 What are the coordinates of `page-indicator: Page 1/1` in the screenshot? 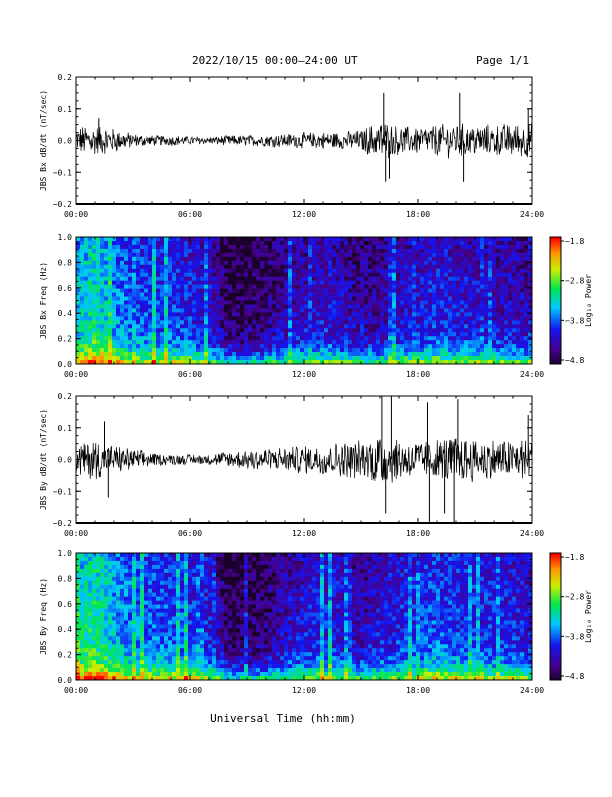 It's located at (502, 60).